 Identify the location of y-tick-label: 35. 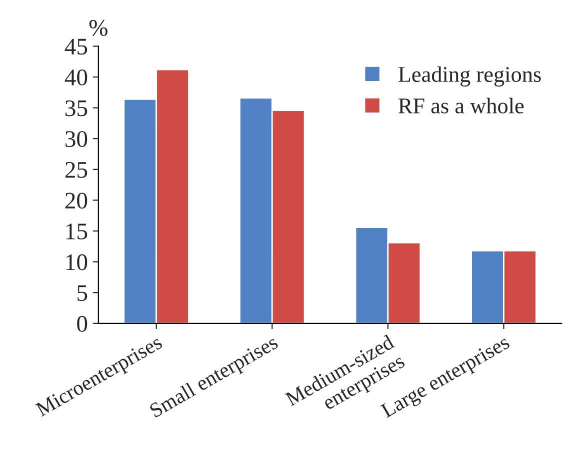
(77, 108).